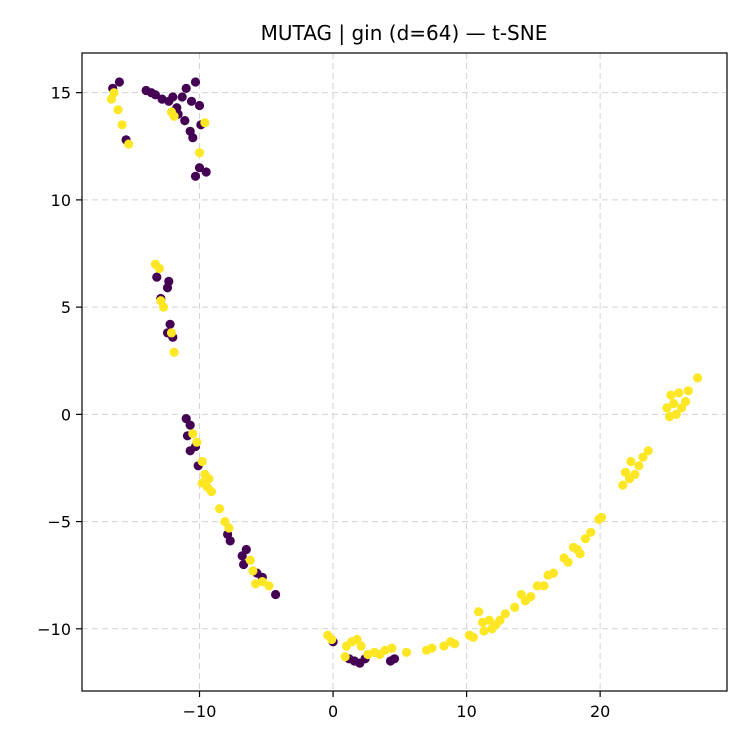 The height and width of the screenshot is (750, 750). I want to click on x-tick-label: 10, so click(466, 711).